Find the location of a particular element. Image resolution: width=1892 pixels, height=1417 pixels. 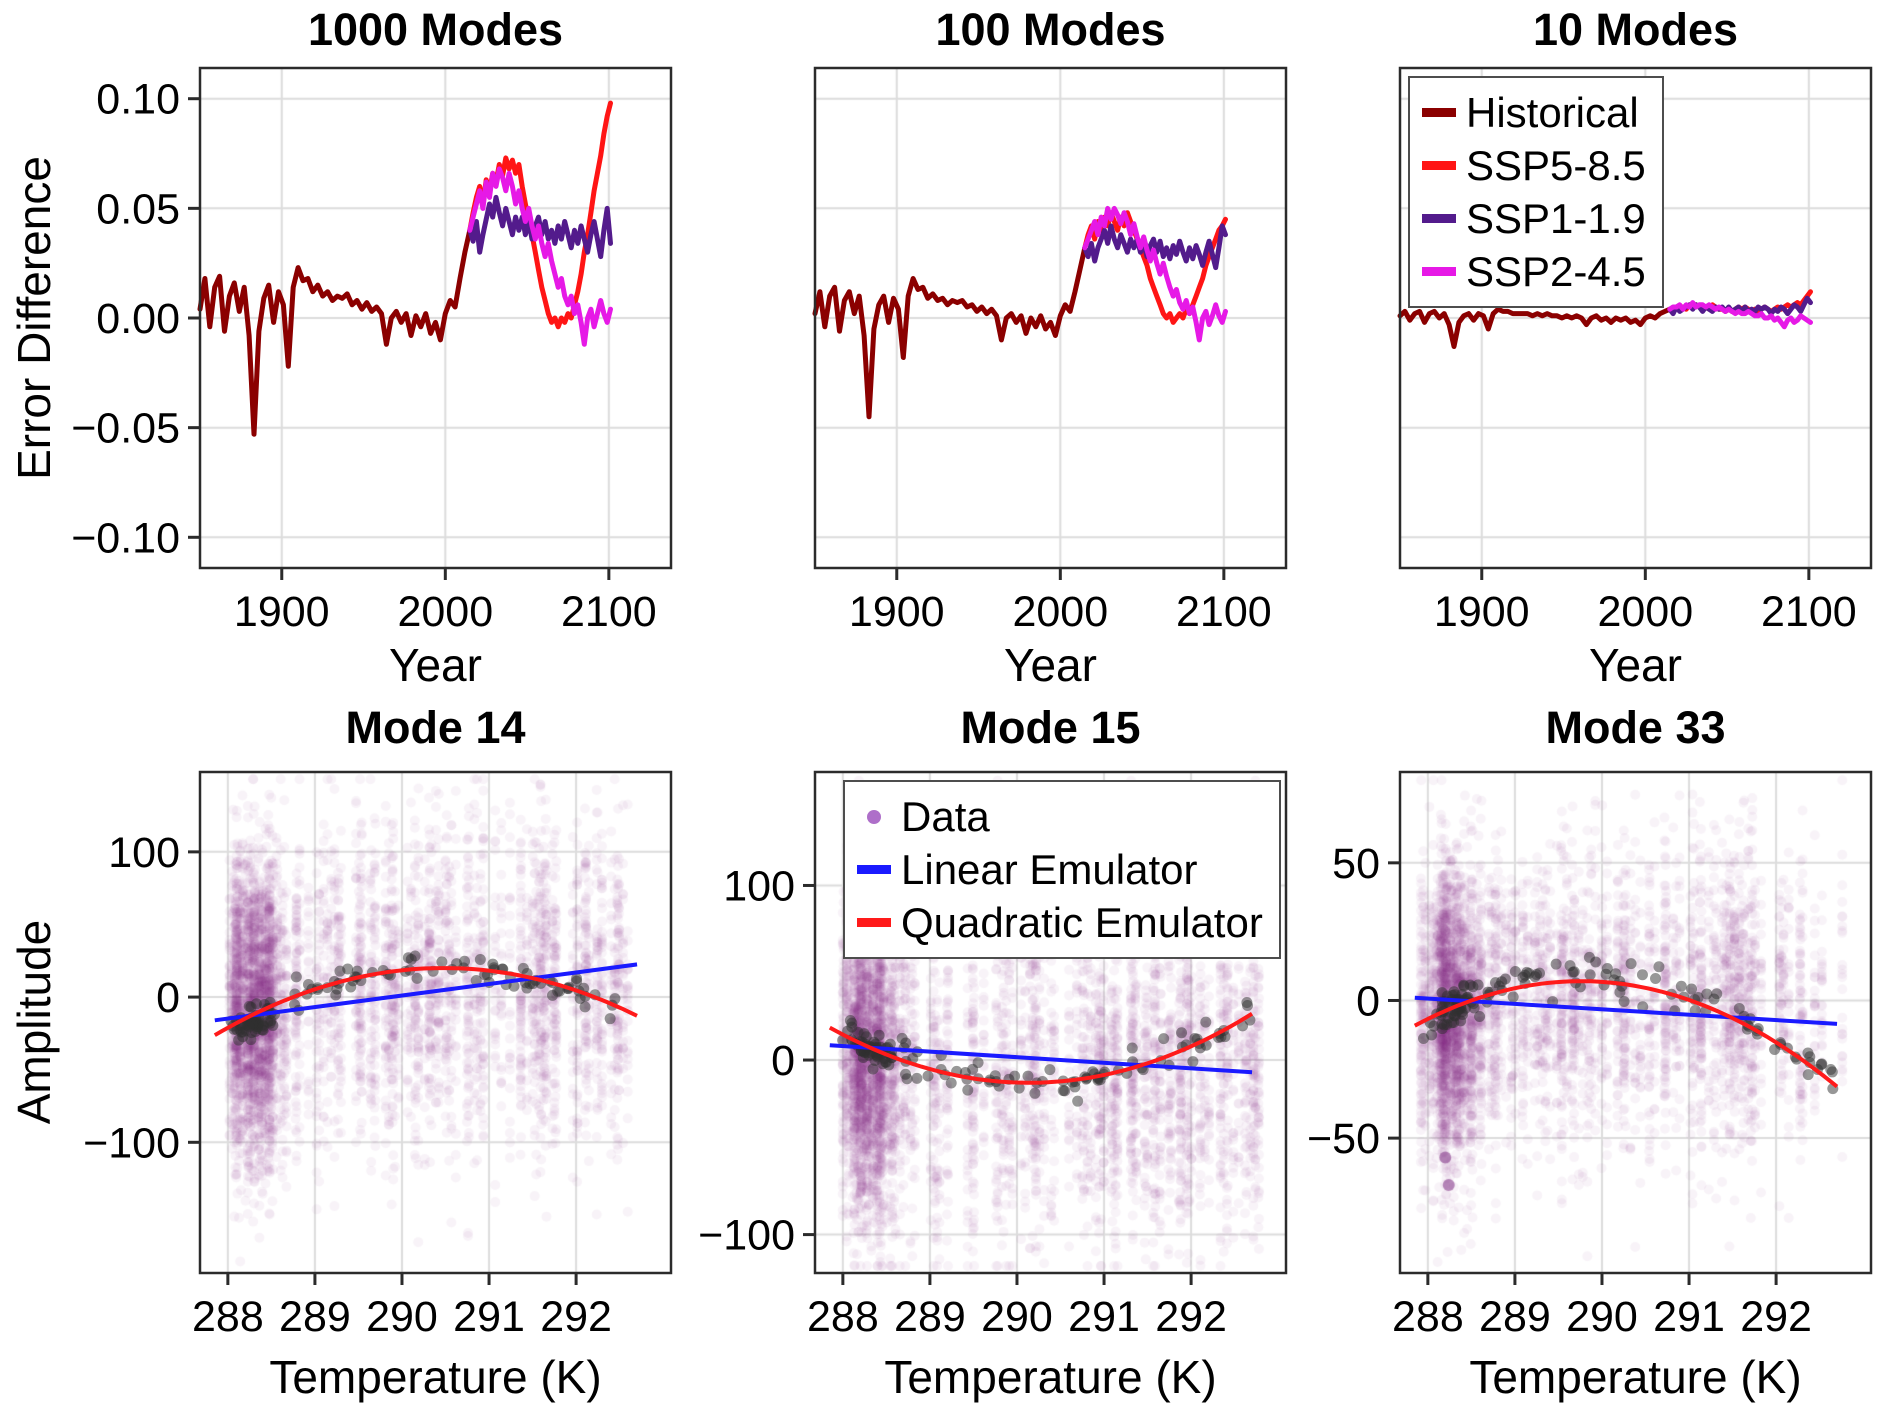

legend-emulators: Data Linear Emulator Quadratic Emulator is located at coordinates (1062, 869).